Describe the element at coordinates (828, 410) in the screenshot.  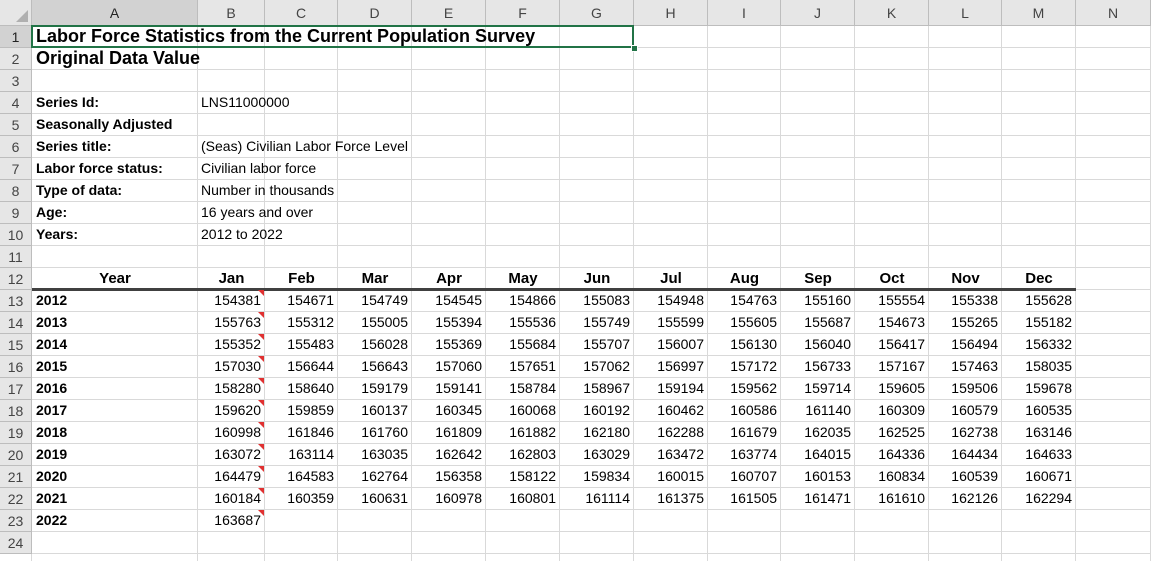
I see `table-cell: 161140` at that location.